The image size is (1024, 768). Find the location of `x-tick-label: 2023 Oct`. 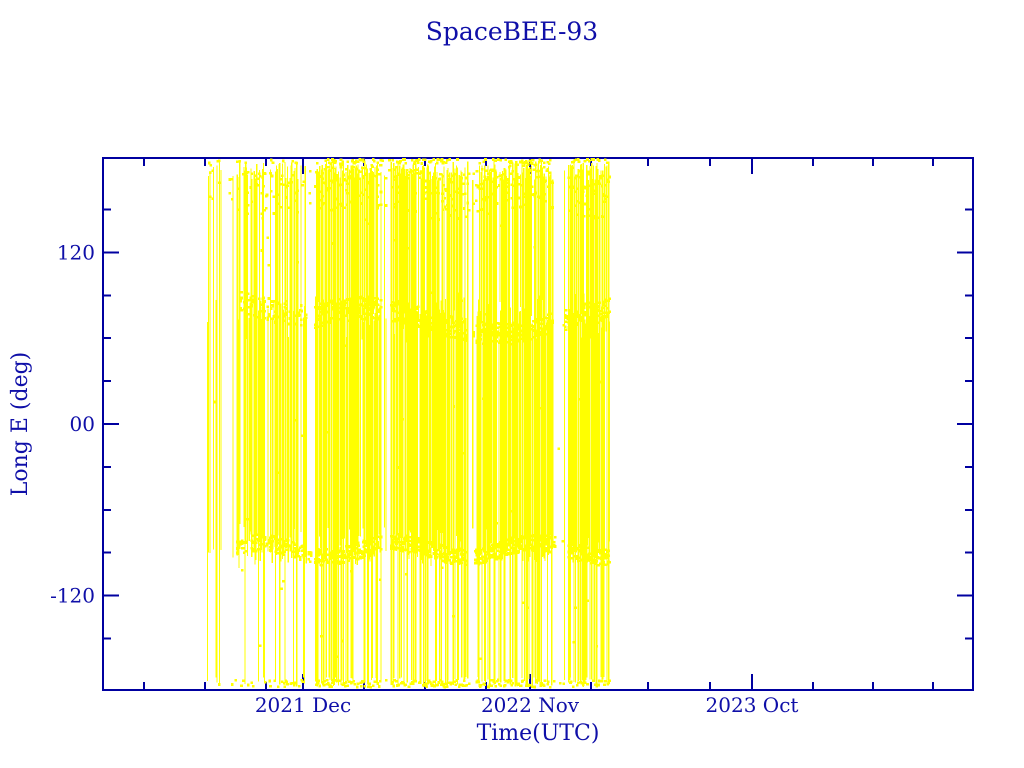

x-tick-label: 2023 Oct is located at coordinates (752, 705).